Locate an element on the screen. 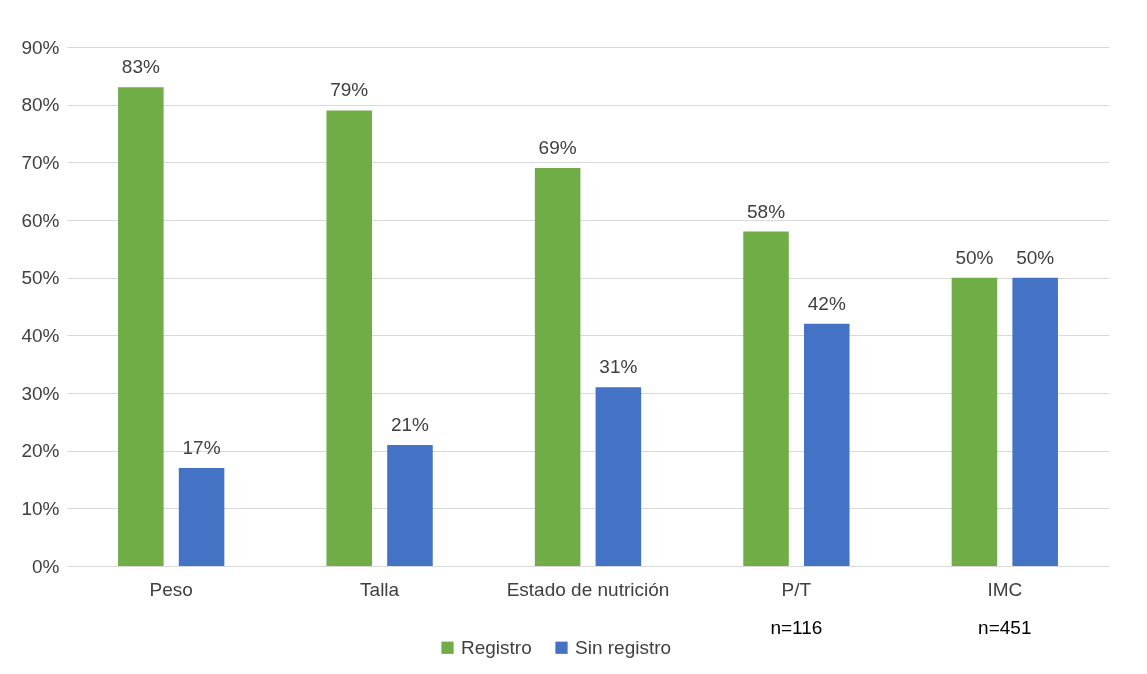 This screenshot has width=1147, height=674. y-tick-label: 40% is located at coordinates (40, 335).